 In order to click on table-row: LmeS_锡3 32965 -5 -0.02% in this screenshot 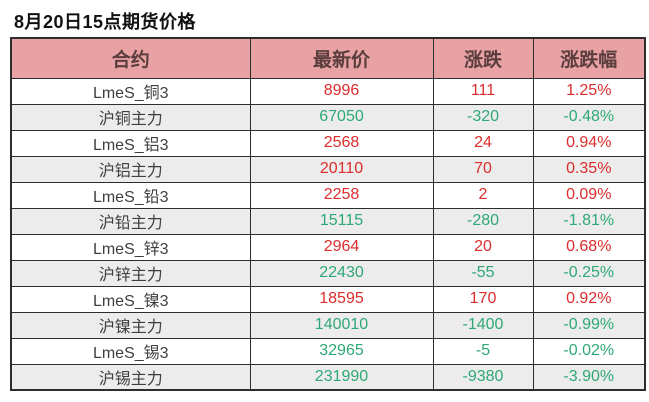, I will do `click(328, 351)`.